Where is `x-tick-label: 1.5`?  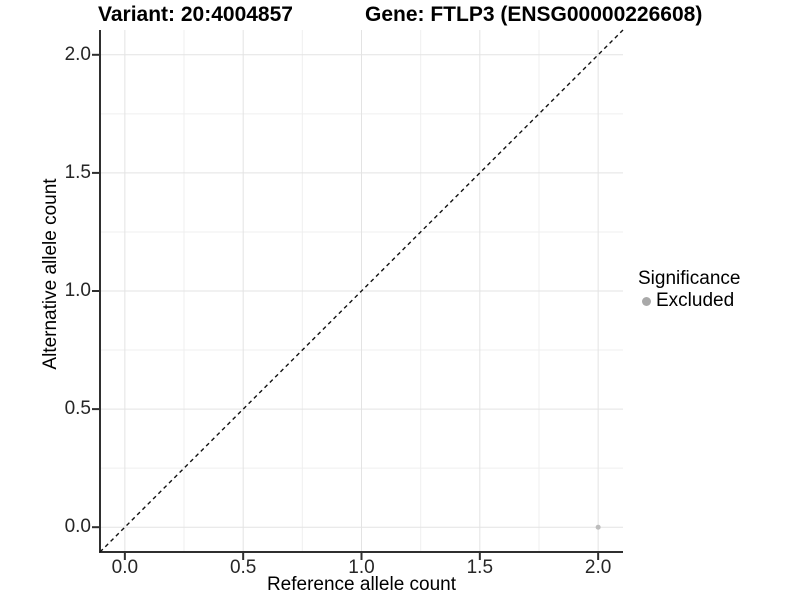
x-tick-label: 1.5 is located at coordinates (480, 567).